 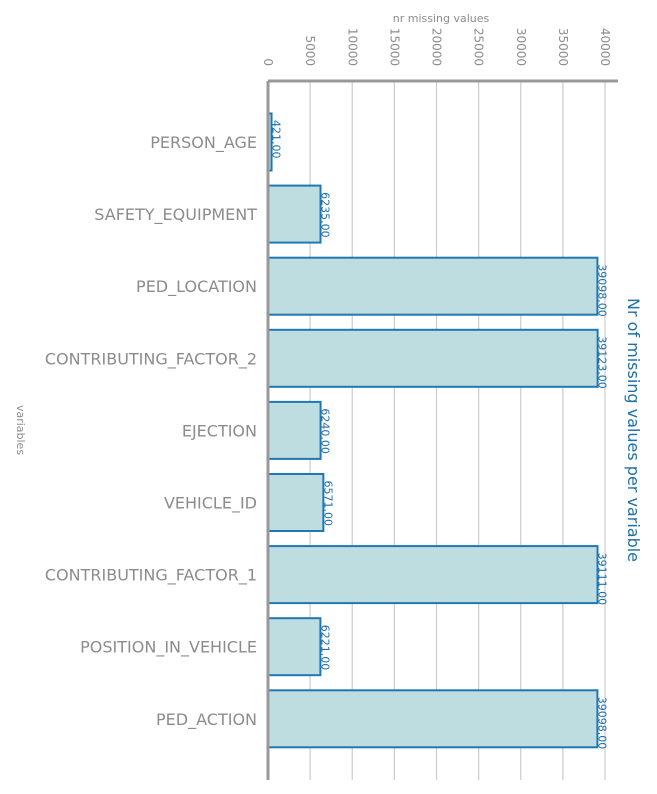 I want to click on category-label: SAFETY_EQUIPMENT, so click(x=175, y=215).